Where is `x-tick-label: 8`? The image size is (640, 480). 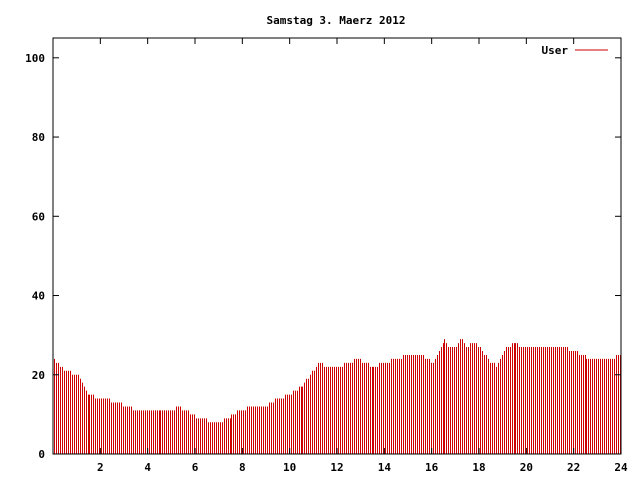
x-tick-label: 8 is located at coordinates (242, 467).